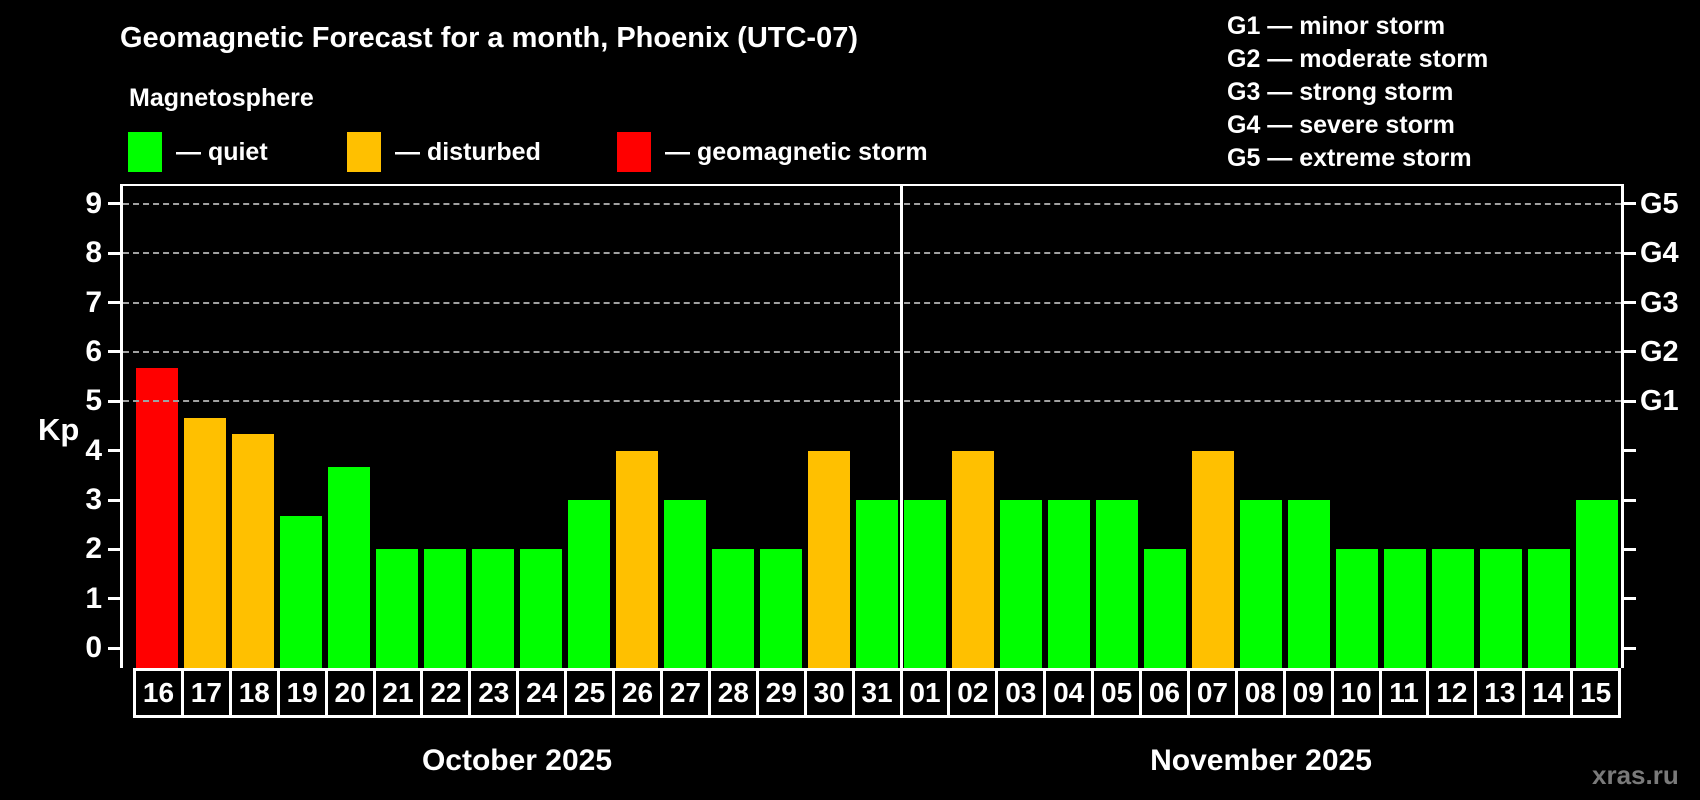 The height and width of the screenshot is (800, 1700). I want to click on day-cell-october-27: 27, so click(685, 693).